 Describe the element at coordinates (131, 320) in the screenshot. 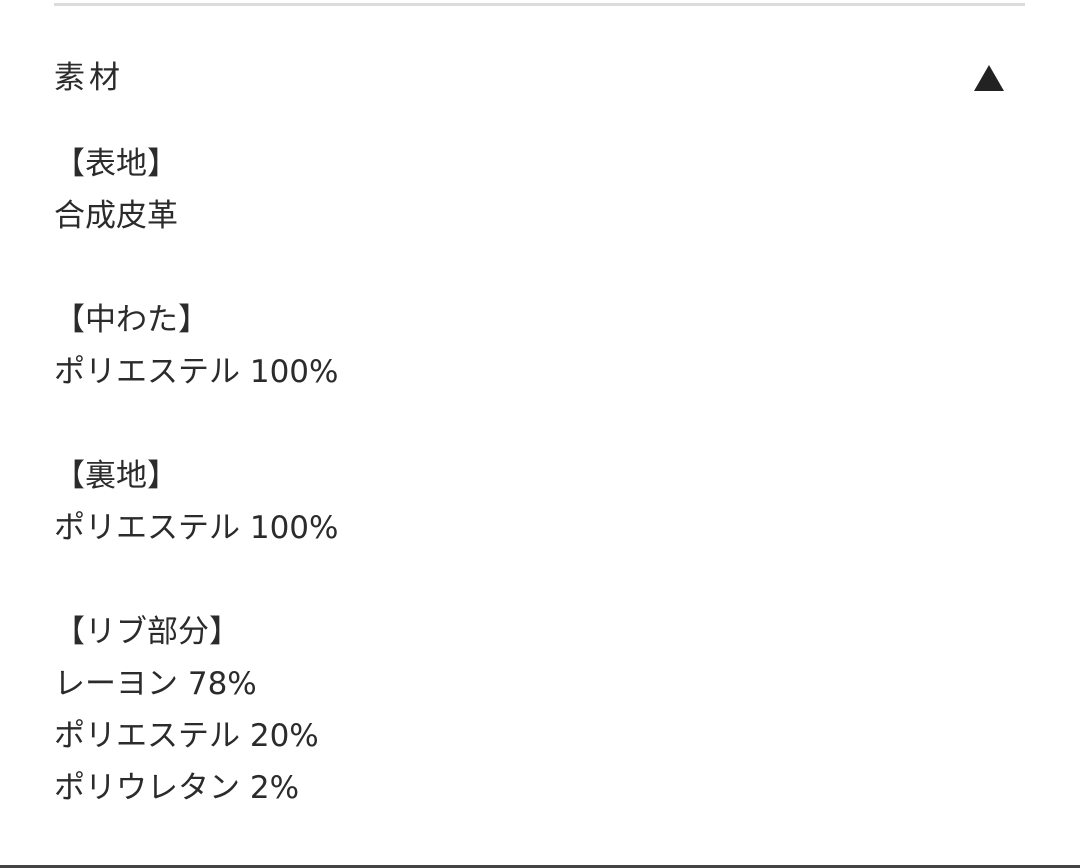

I see `label-padding: 【中わた】` at that location.